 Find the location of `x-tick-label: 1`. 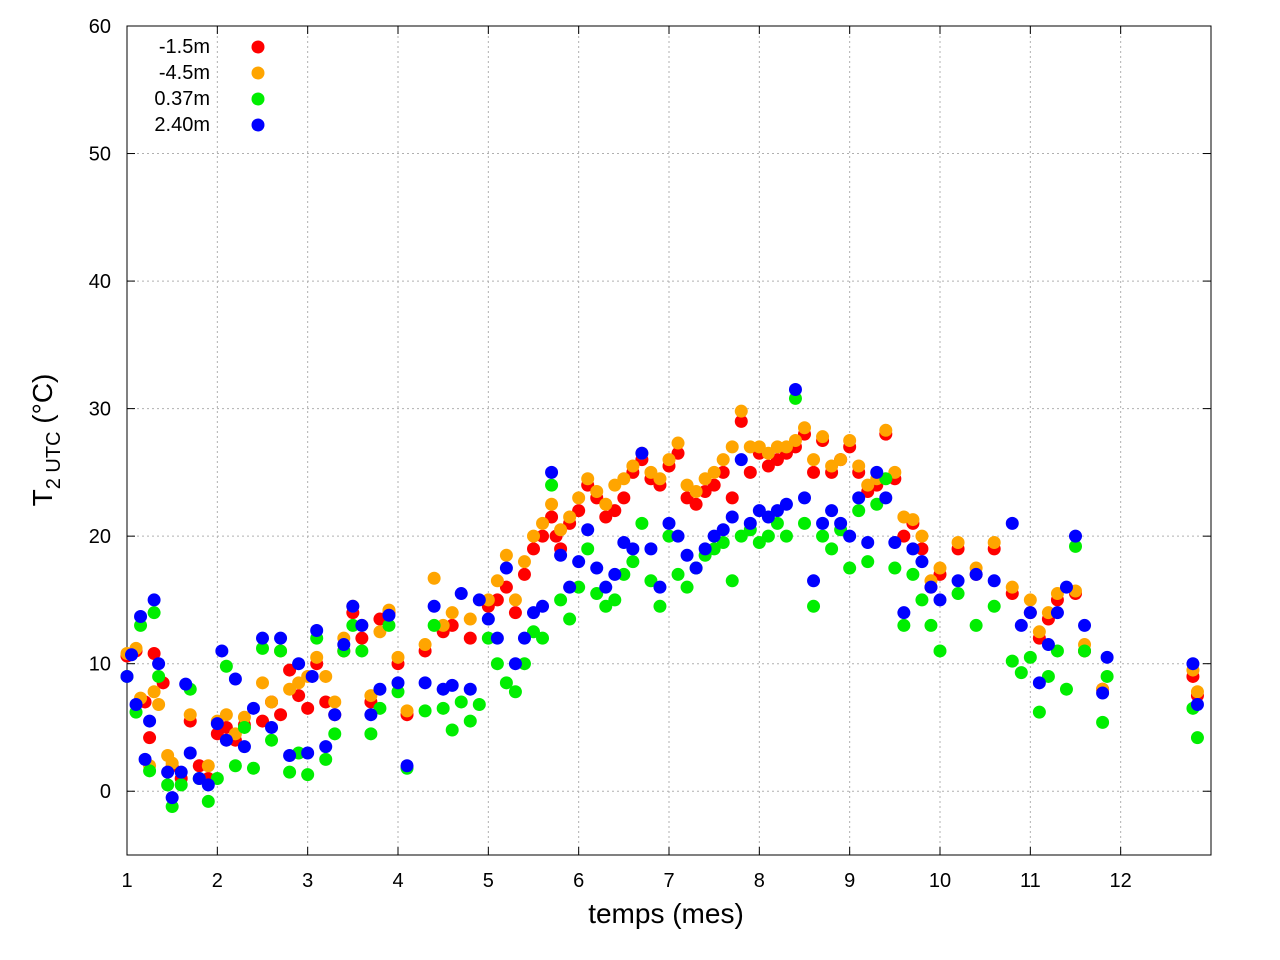

x-tick-label: 1 is located at coordinates (126, 881).